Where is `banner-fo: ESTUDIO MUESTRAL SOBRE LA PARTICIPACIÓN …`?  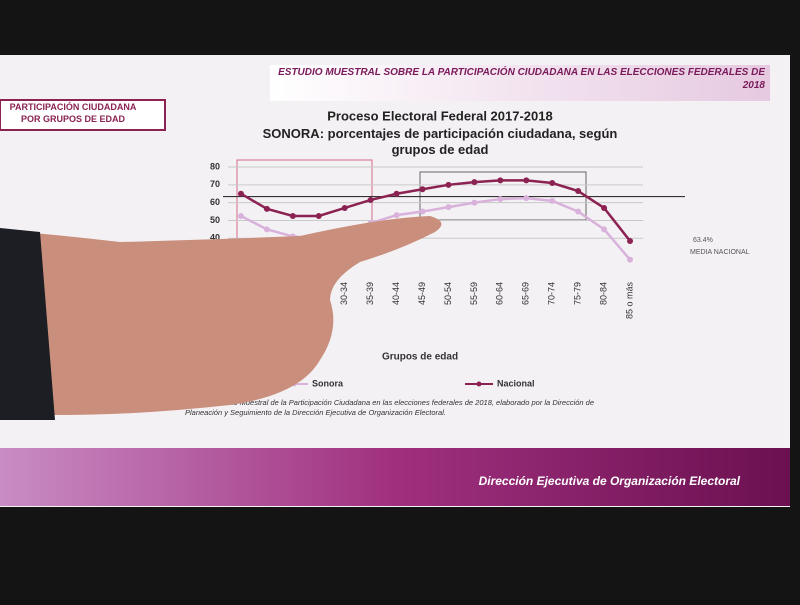
banner-fo: ESTUDIO MUESTRAL SOBRE LA PARTICIPACIÓN … is located at coordinates (521, 79).